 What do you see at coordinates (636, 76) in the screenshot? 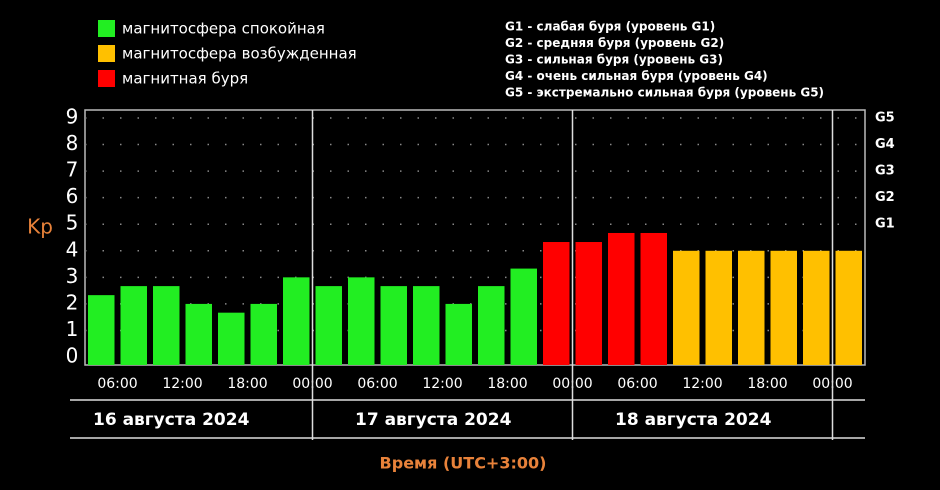
I see `storm-level-label: G4 - очень сильная буря (уровень G4)` at bounding box center [636, 76].